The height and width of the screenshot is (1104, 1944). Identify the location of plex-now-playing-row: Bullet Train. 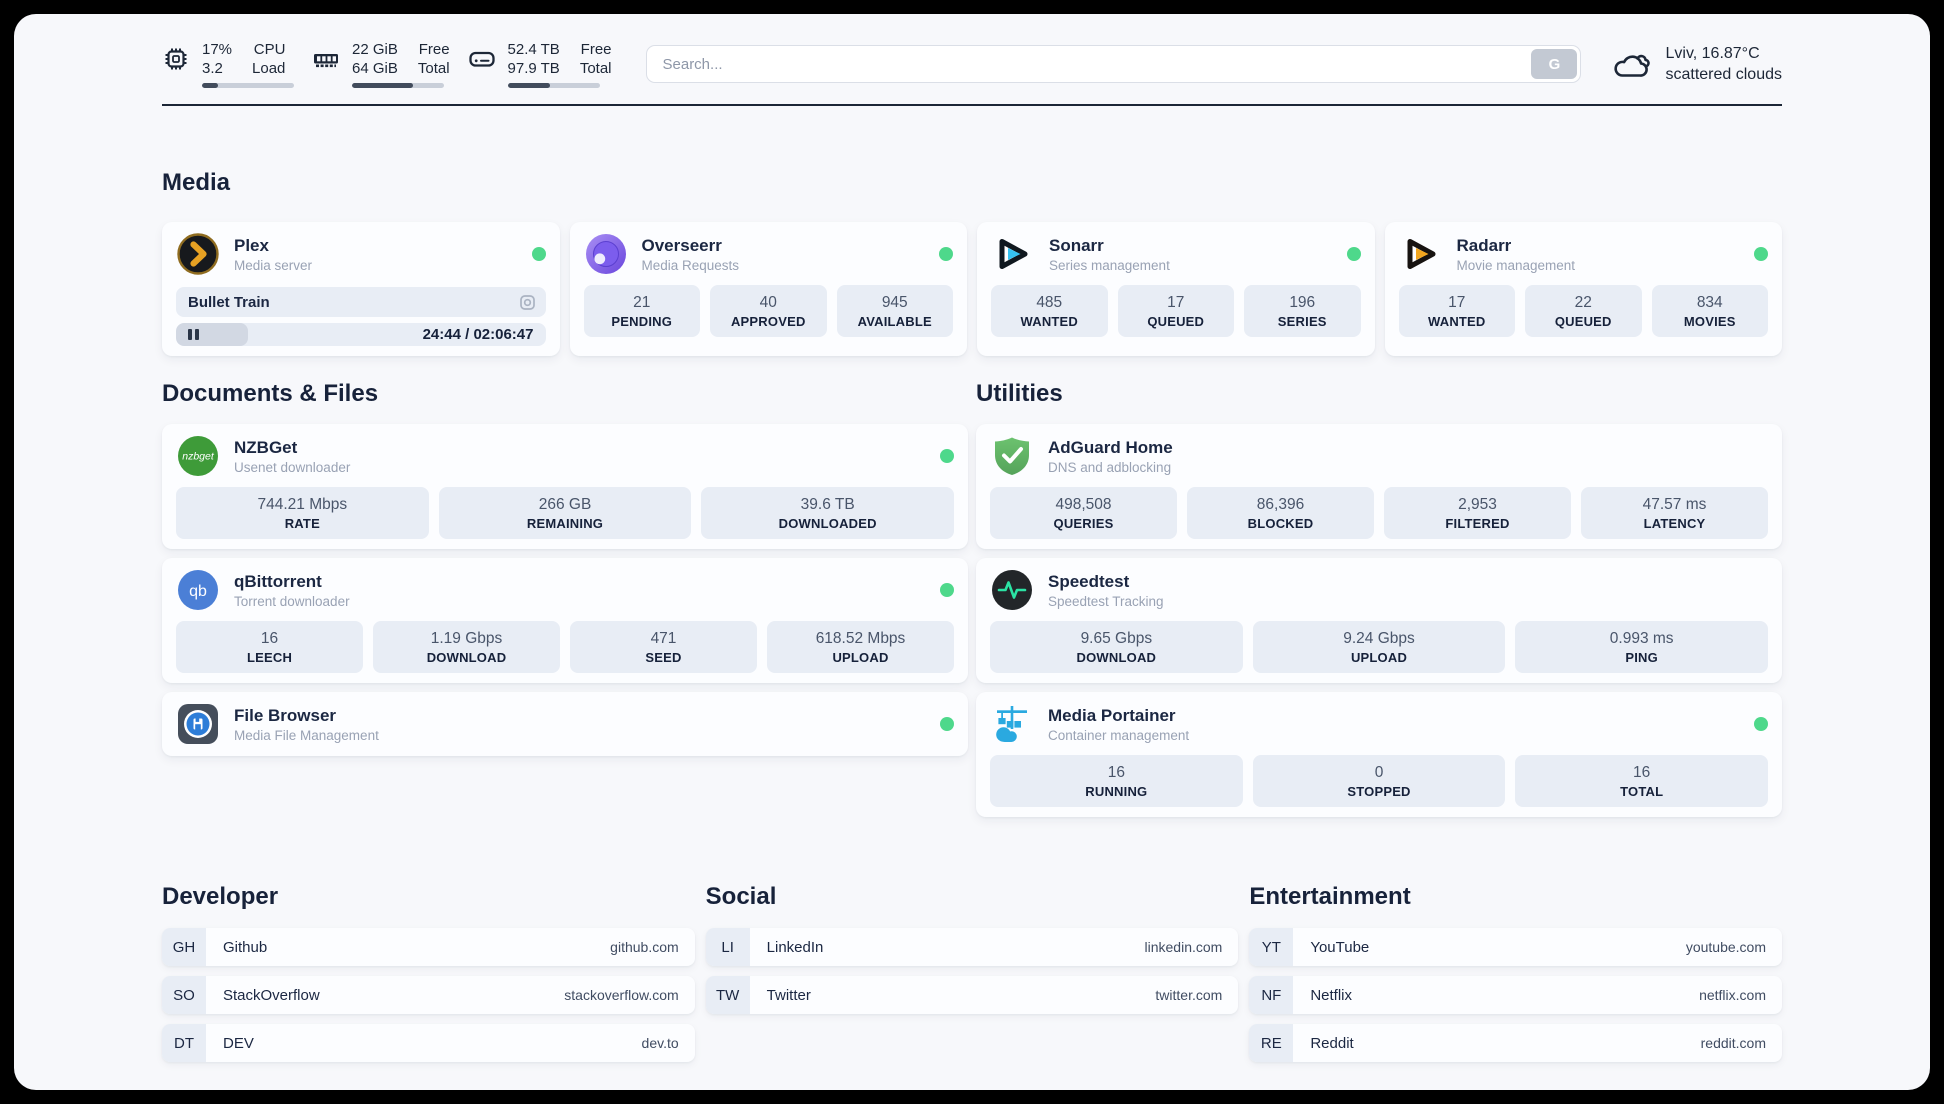
(361, 302).